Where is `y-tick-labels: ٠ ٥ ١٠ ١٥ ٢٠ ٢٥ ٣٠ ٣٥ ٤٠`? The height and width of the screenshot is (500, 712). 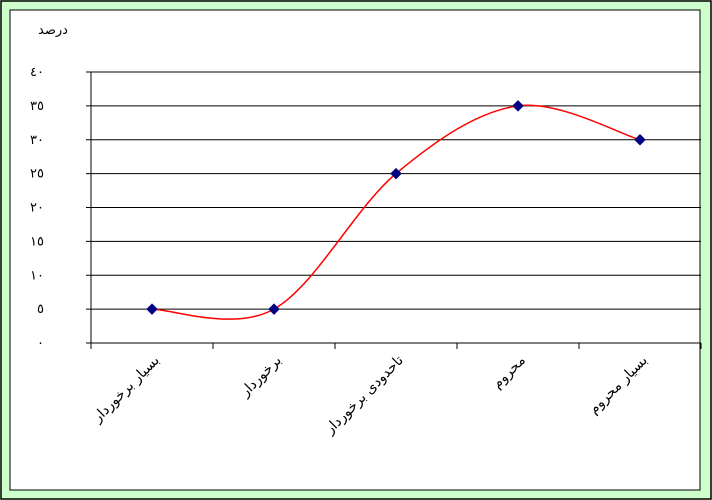
y-tick-labels: ٠ ٥ ١٠ ١٥ ٢٠ ٢٥ ٣٠ ٣٥ ٤٠ is located at coordinates (37, 208).